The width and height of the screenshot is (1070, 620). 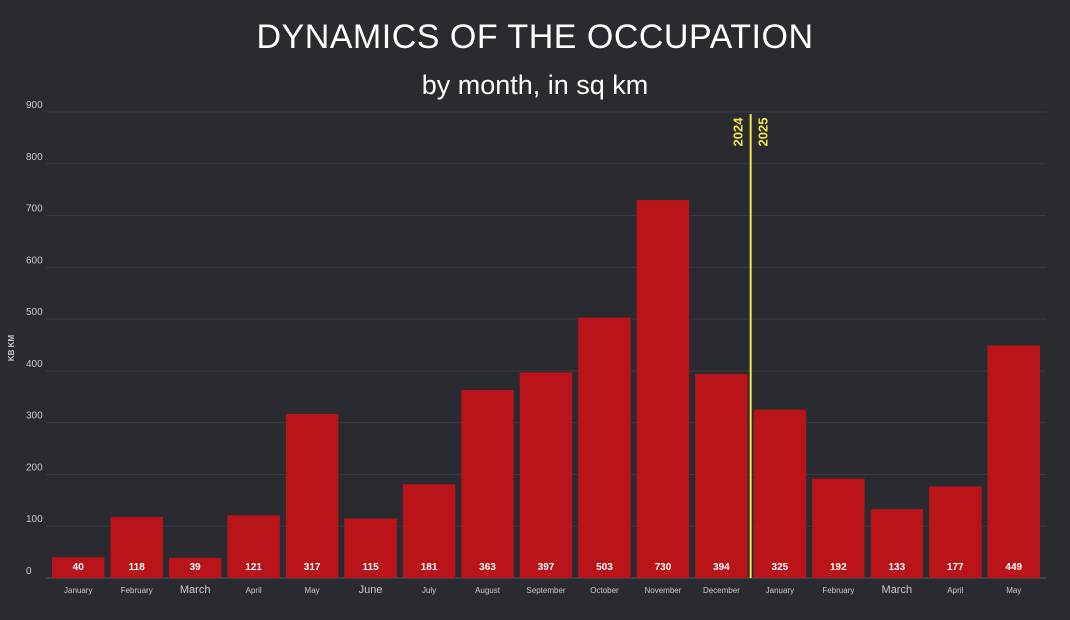 I want to click on y-tick-label: 600, so click(x=34, y=260).